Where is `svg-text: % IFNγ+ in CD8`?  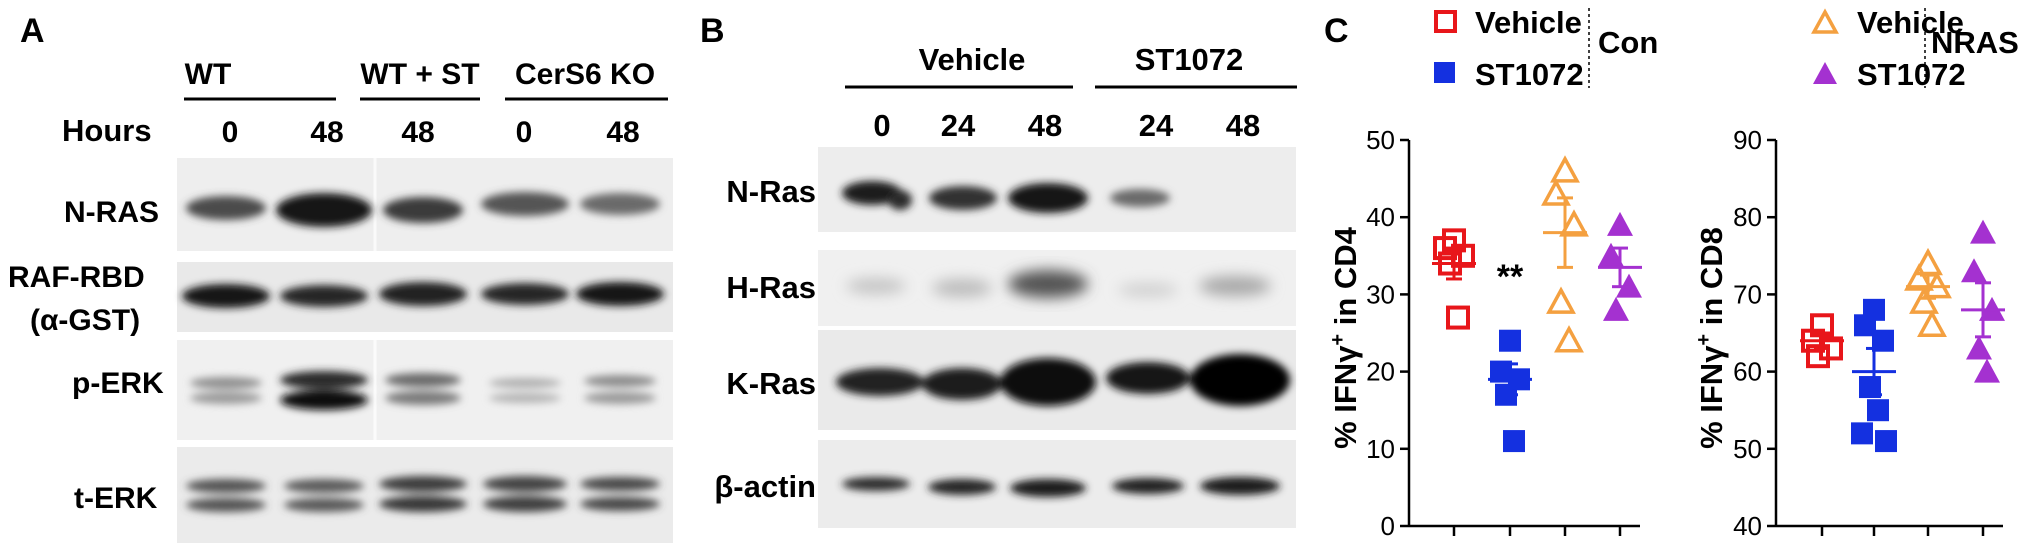
svg-text: % IFNγ+ in CD8 is located at coordinates (1711, 338).